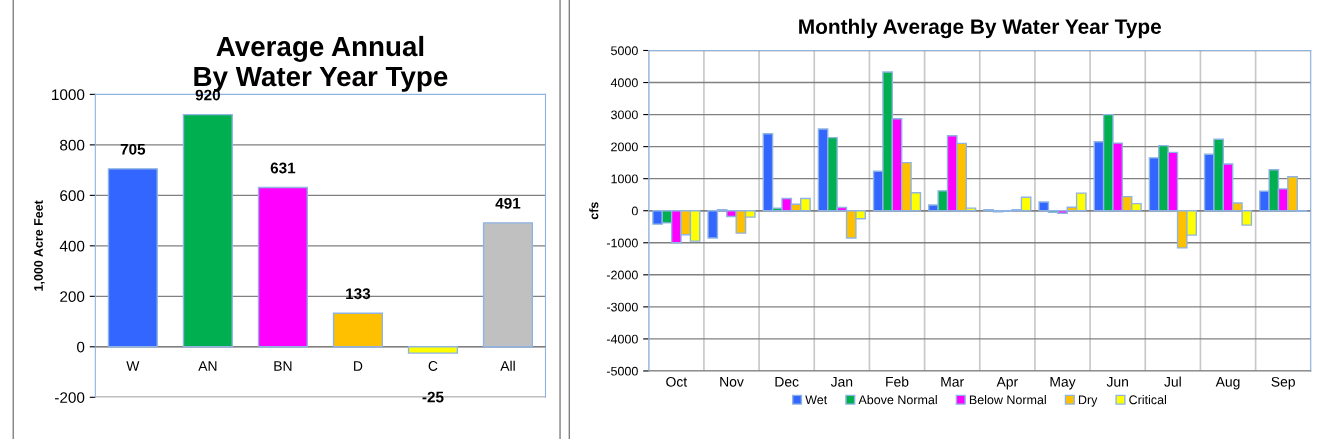 The height and width of the screenshot is (439, 1324). Describe the element at coordinates (508, 203) in the screenshot. I see `data-label: 491` at that location.